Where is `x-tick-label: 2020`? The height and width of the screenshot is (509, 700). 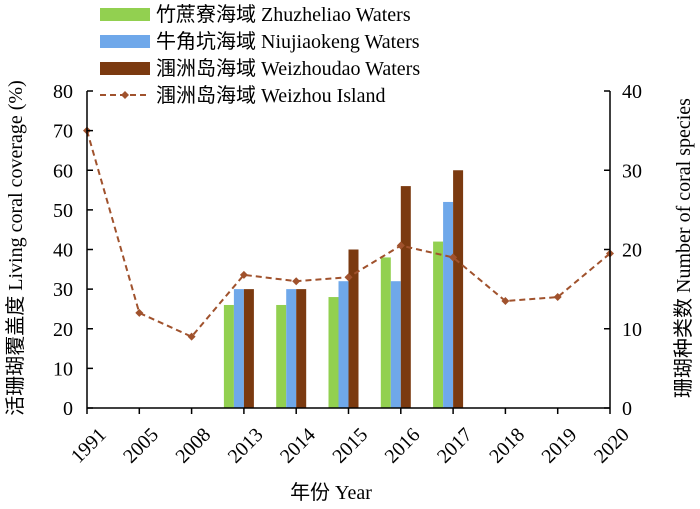
x-tick-label: 2020 is located at coordinates (612, 446).